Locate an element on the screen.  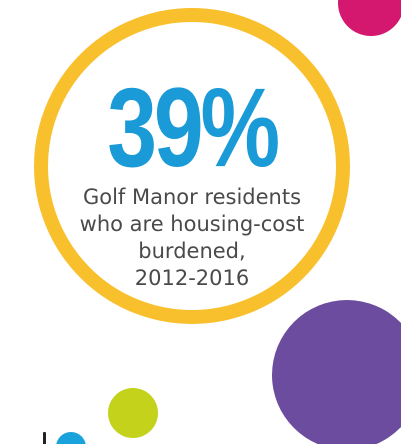
caption-line: 2012-2016 is located at coordinates (192, 278).